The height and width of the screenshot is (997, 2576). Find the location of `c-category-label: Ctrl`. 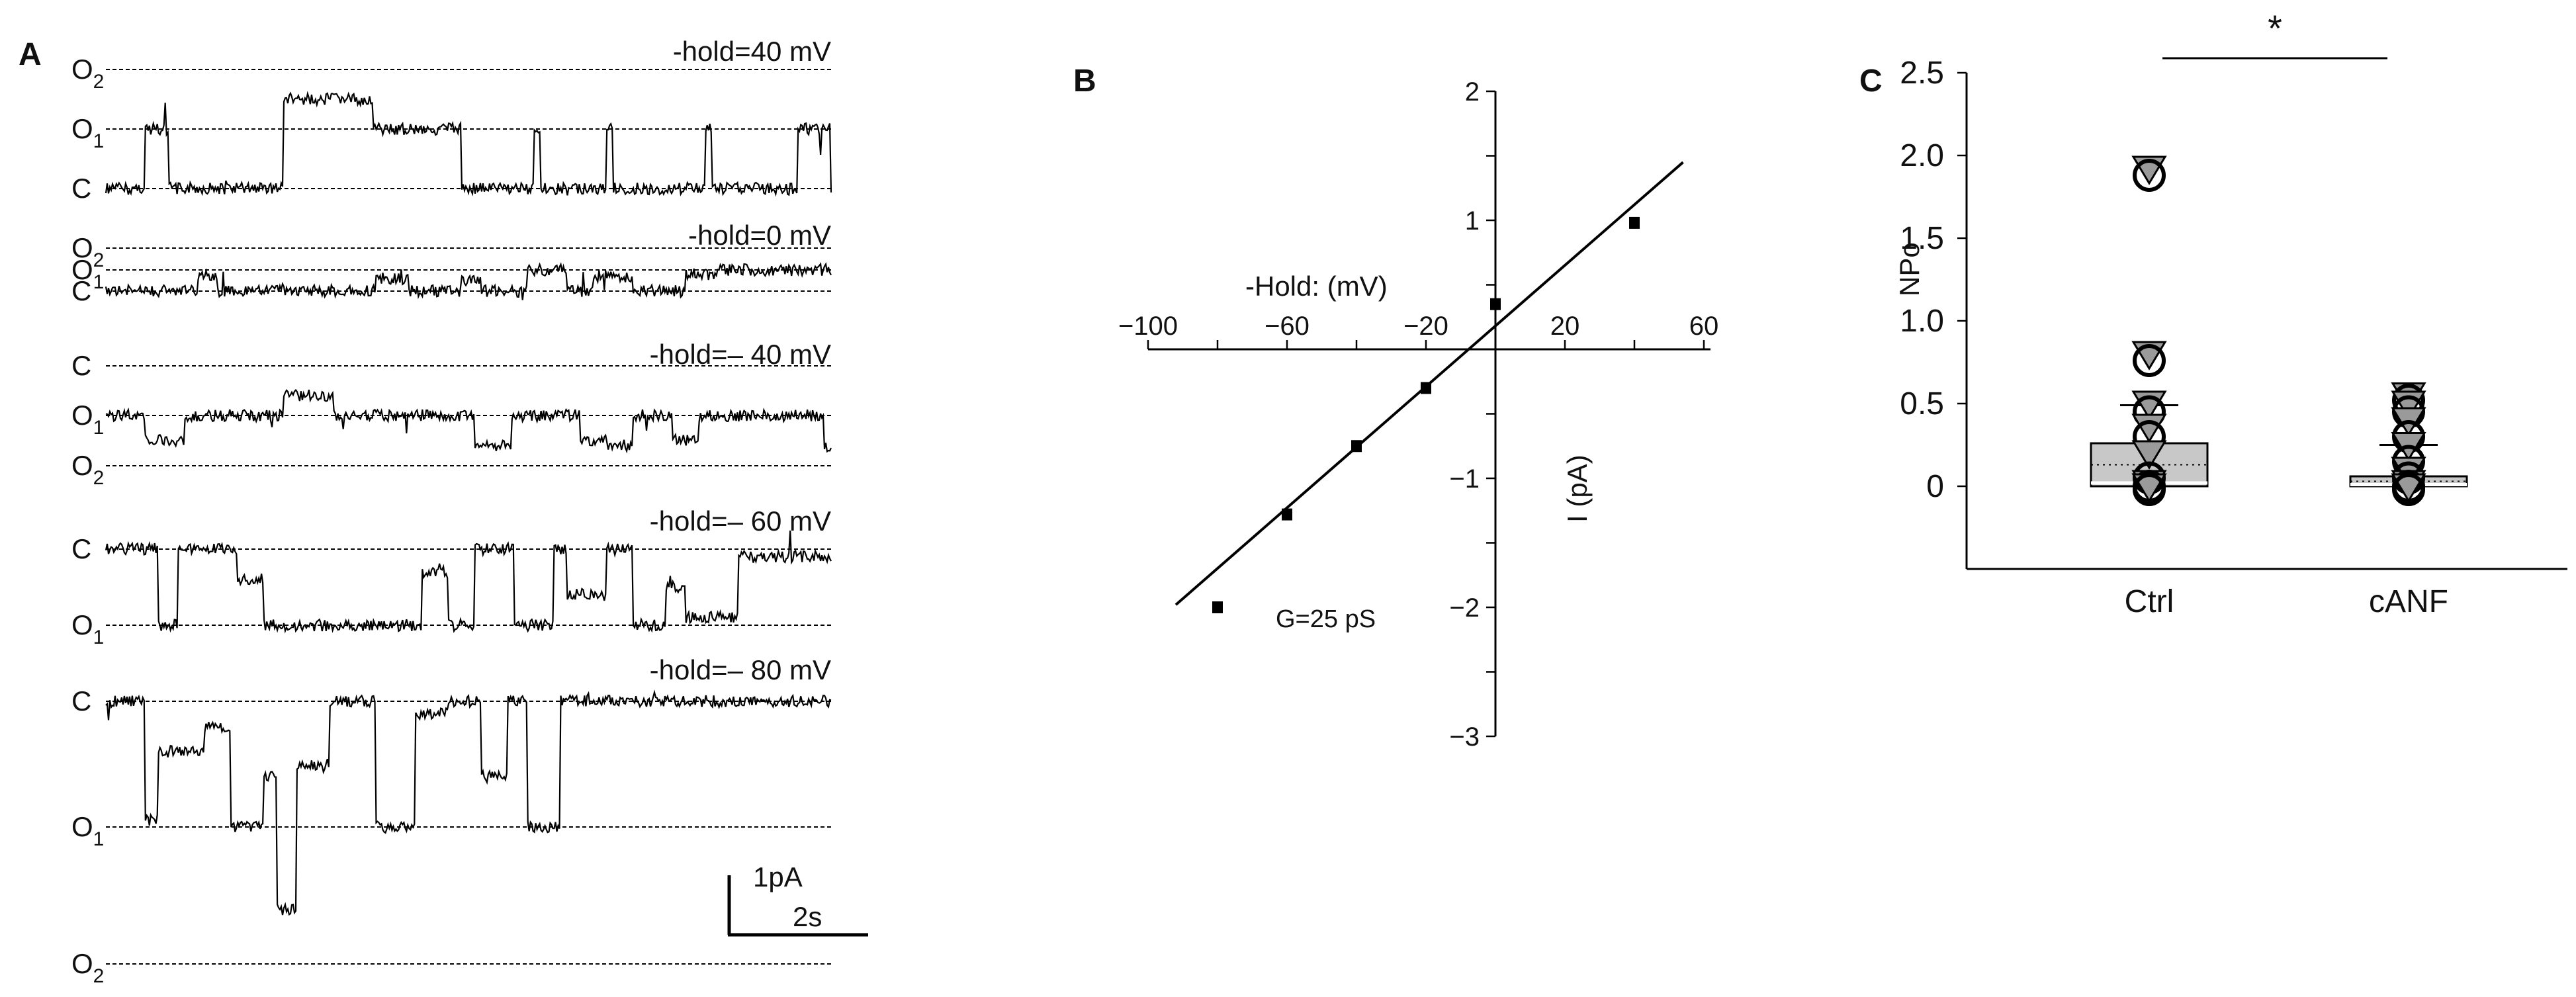

c-category-label: Ctrl is located at coordinates (2149, 601).